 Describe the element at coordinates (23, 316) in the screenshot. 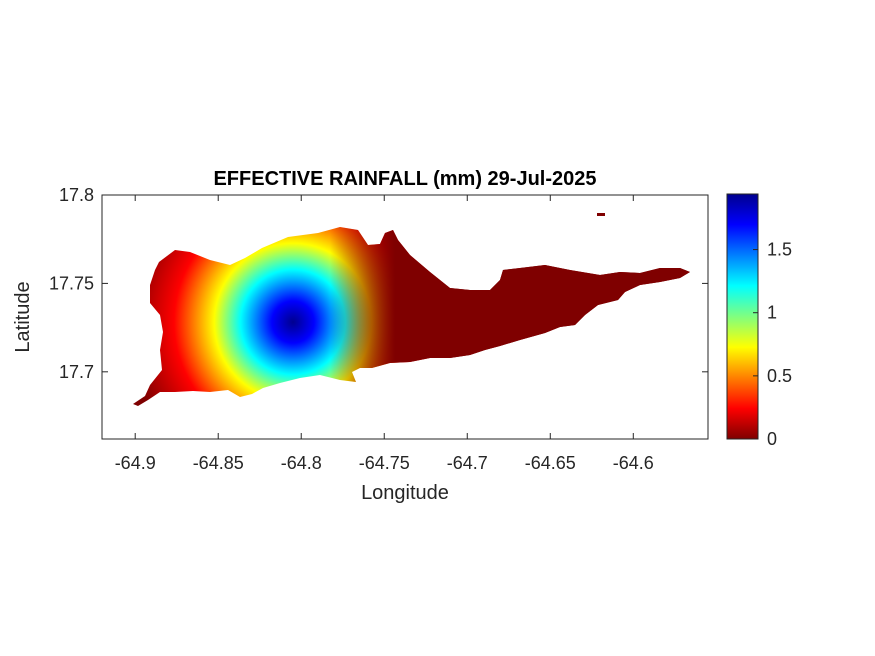

I see `y-axis-label: Latitude` at that location.